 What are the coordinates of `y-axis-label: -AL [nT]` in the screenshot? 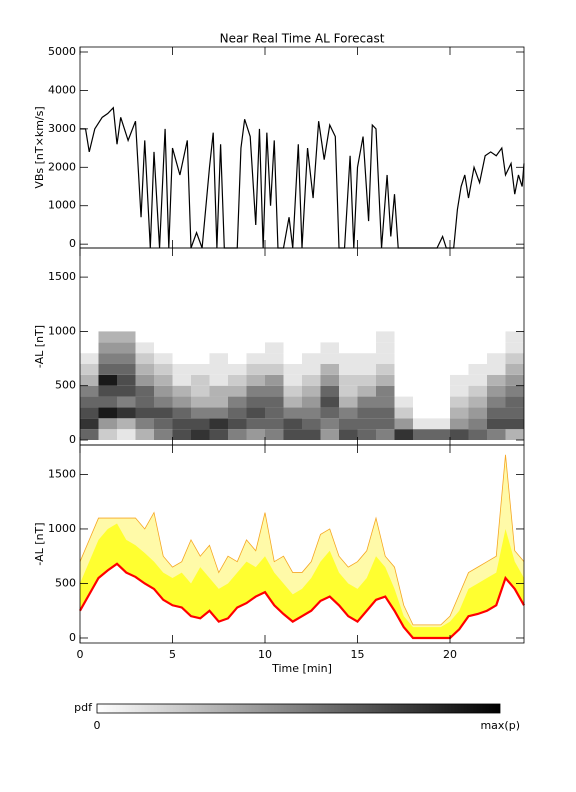 It's located at (39, 346).